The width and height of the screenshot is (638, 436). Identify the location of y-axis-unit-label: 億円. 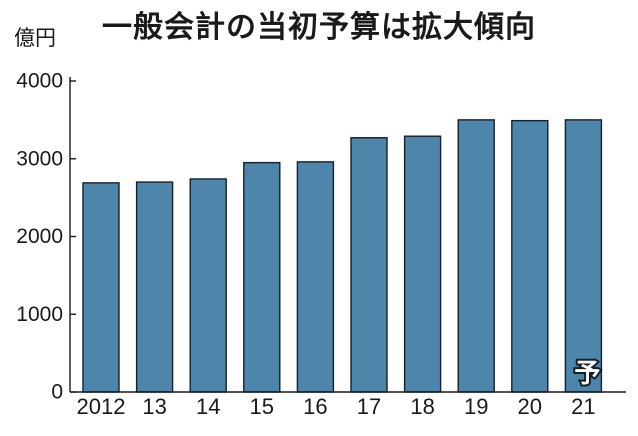
(35, 38).